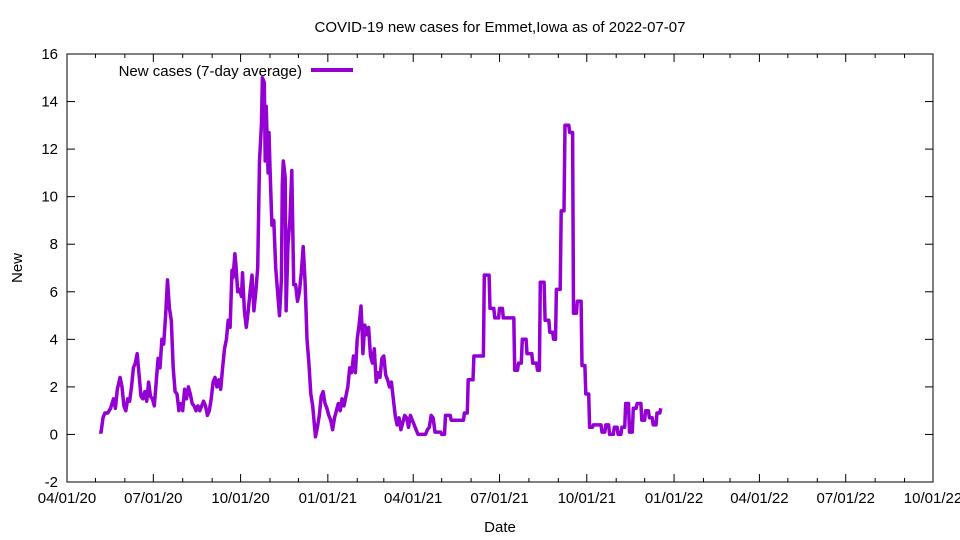 Image resolution: width=960 pixels, height=540 pixels. Describe the element at coordinates (932, 498) in the screenshot. I see `x-tick-label: 10/01/22` at that location.